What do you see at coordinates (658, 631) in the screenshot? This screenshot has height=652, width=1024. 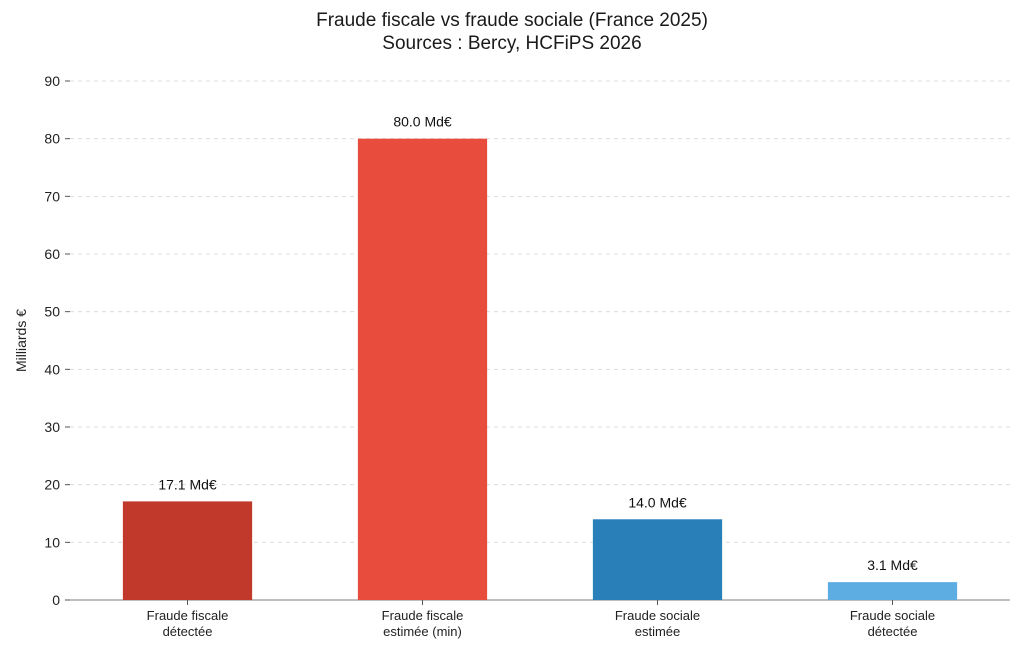 I see `x-tick-label: estimée` at bounding box center [658, 631].